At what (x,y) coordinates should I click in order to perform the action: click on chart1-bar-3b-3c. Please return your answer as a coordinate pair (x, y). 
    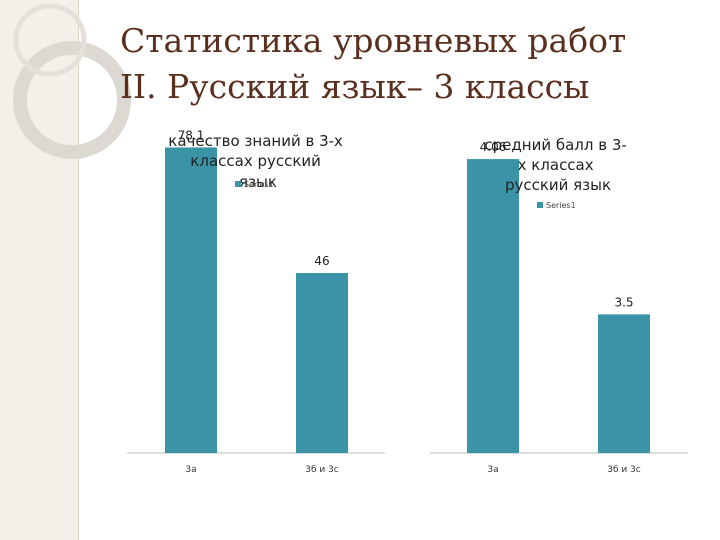
    Looking at the image, I should click on (322, 363).